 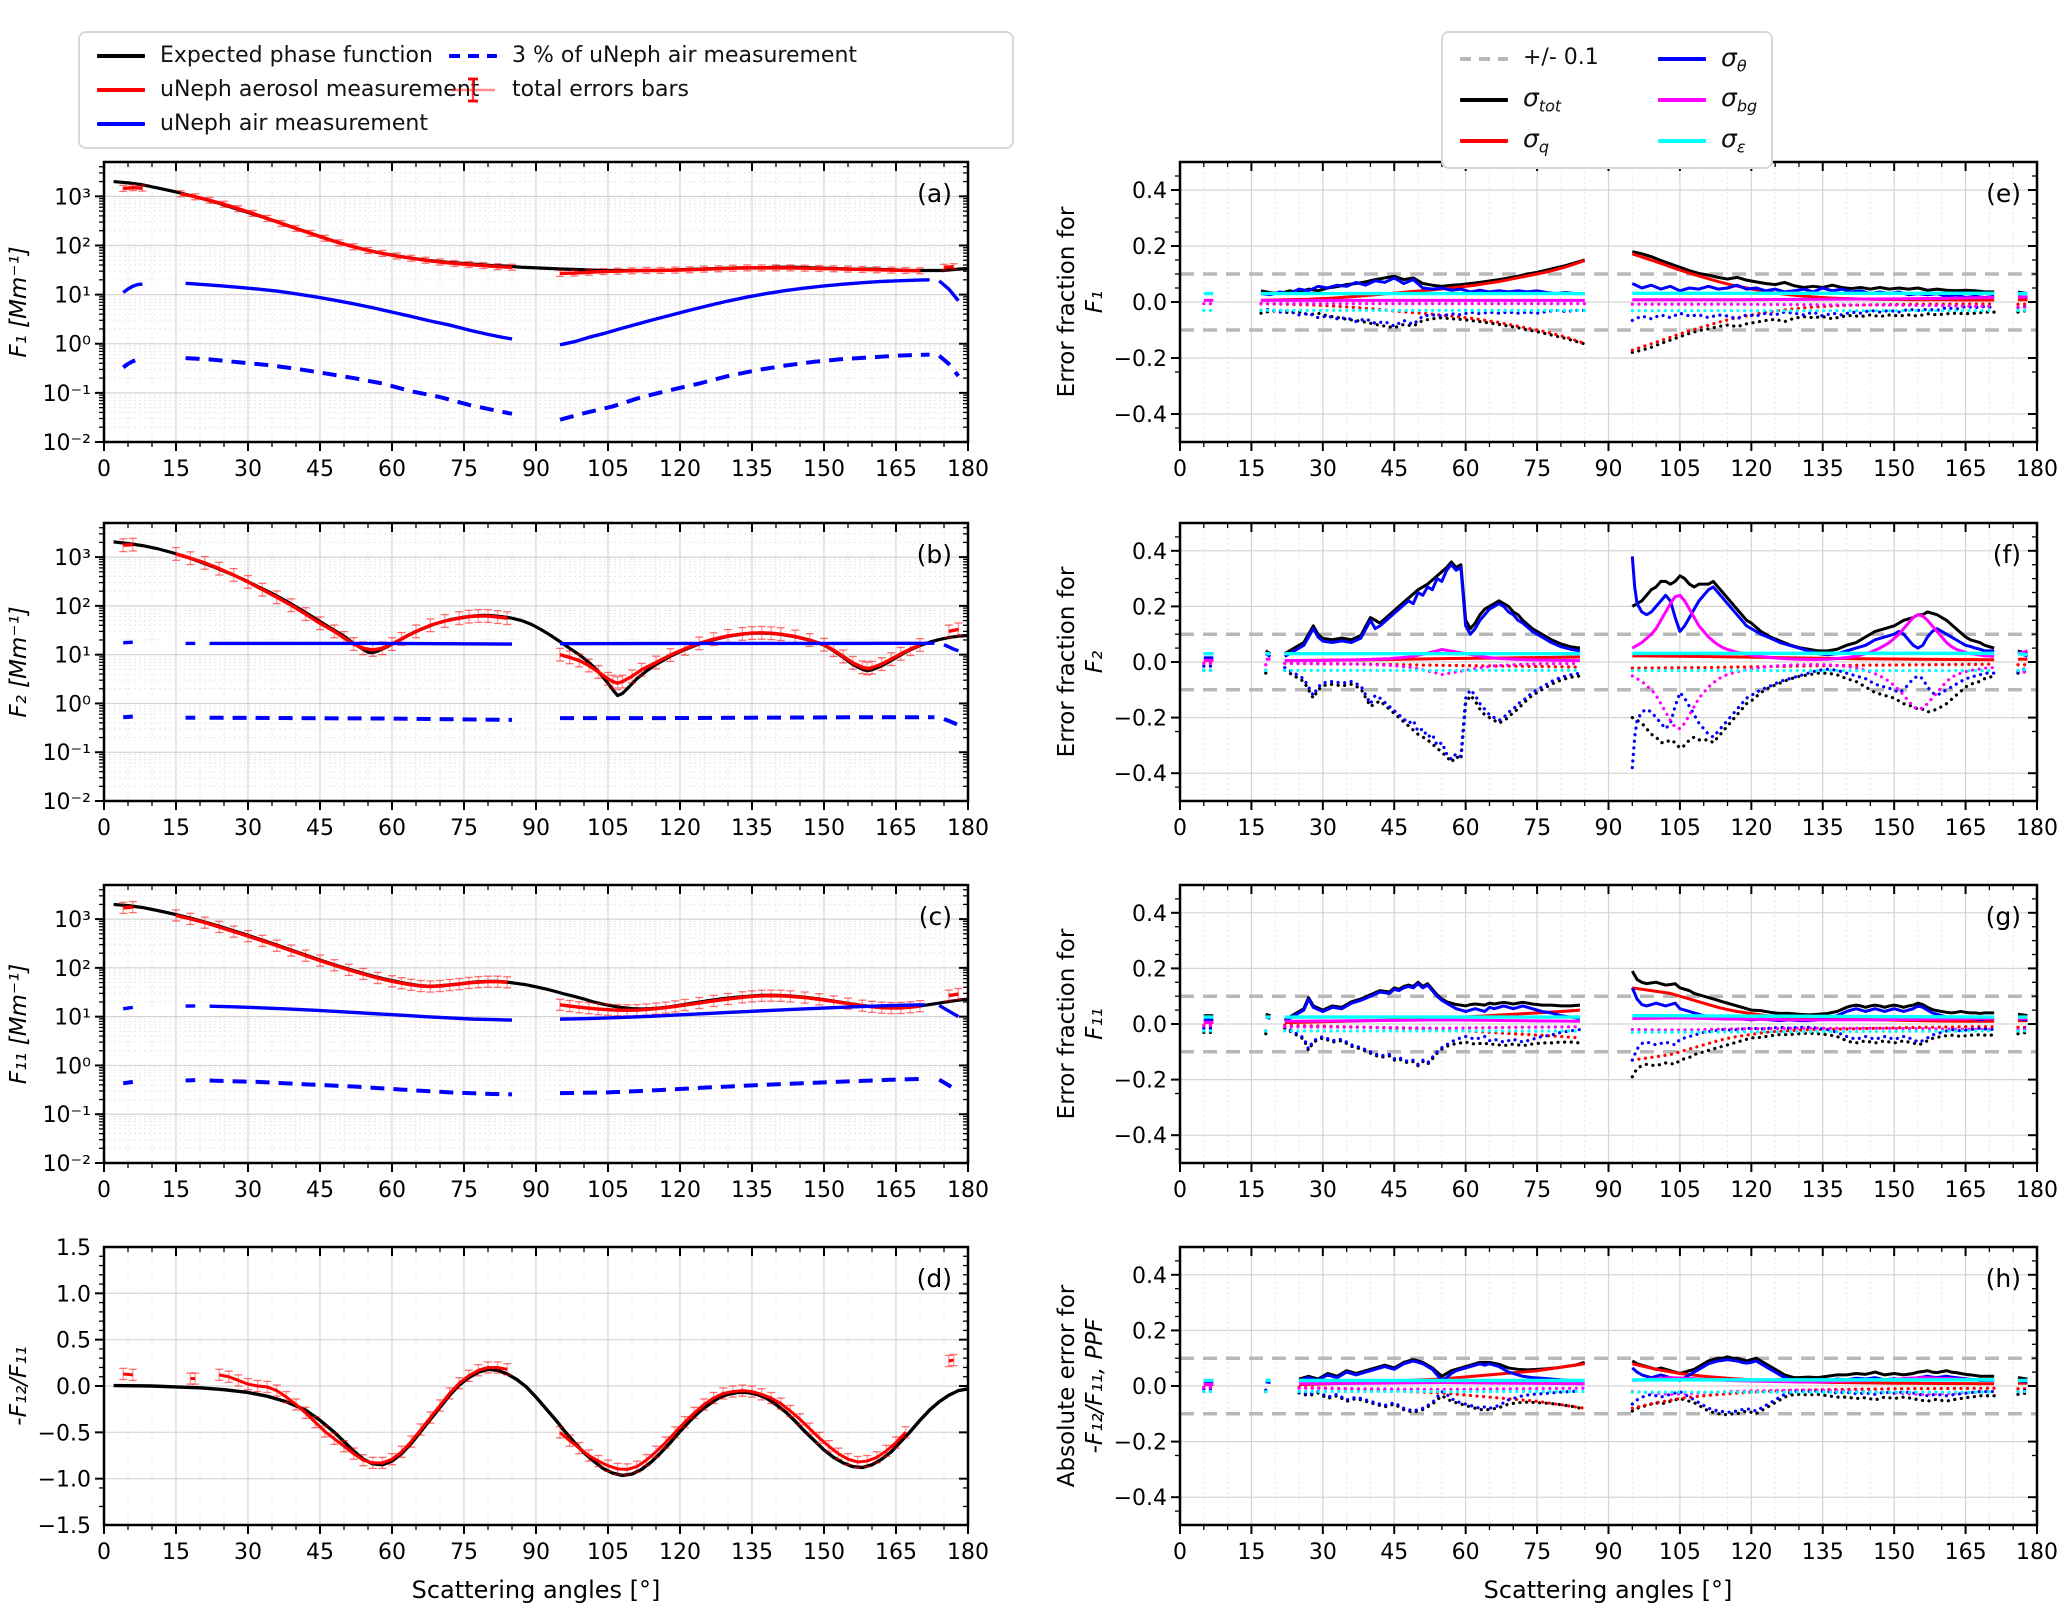 I want to click on panel-label-g: (g), so click(x=2003, y=916).